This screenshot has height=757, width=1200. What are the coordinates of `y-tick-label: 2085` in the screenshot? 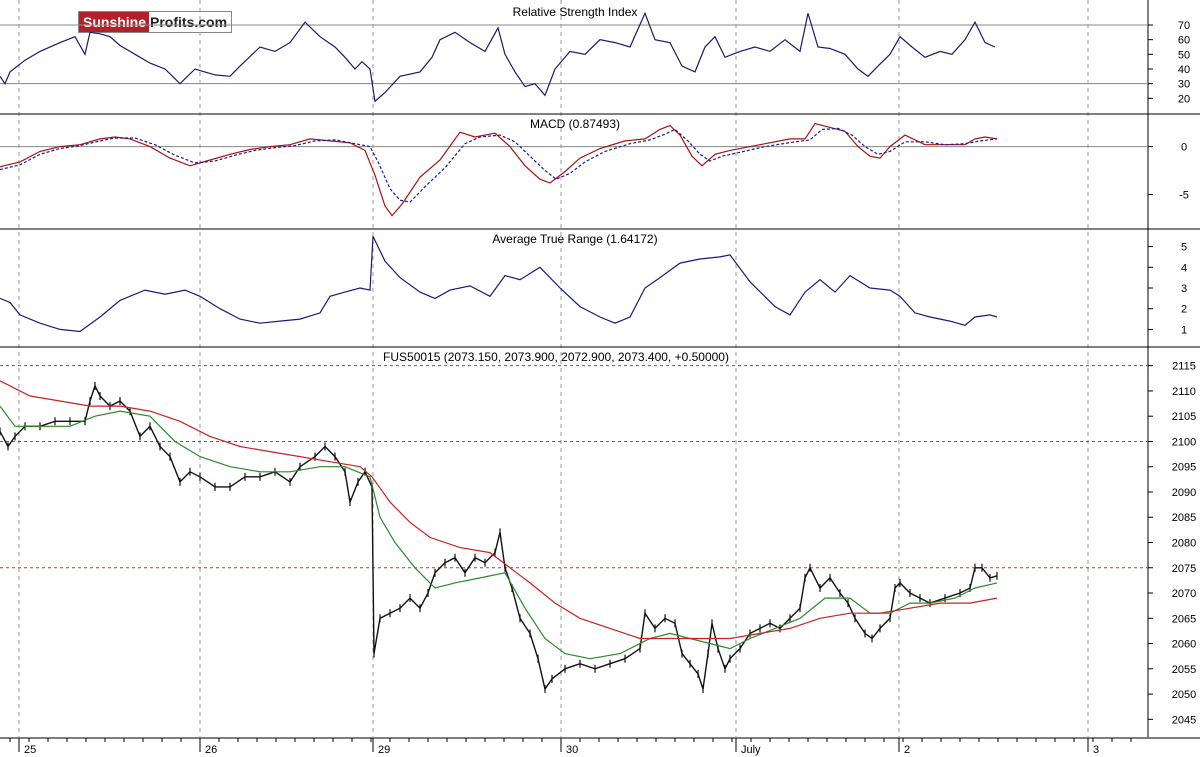 It's located at (1184, 518).